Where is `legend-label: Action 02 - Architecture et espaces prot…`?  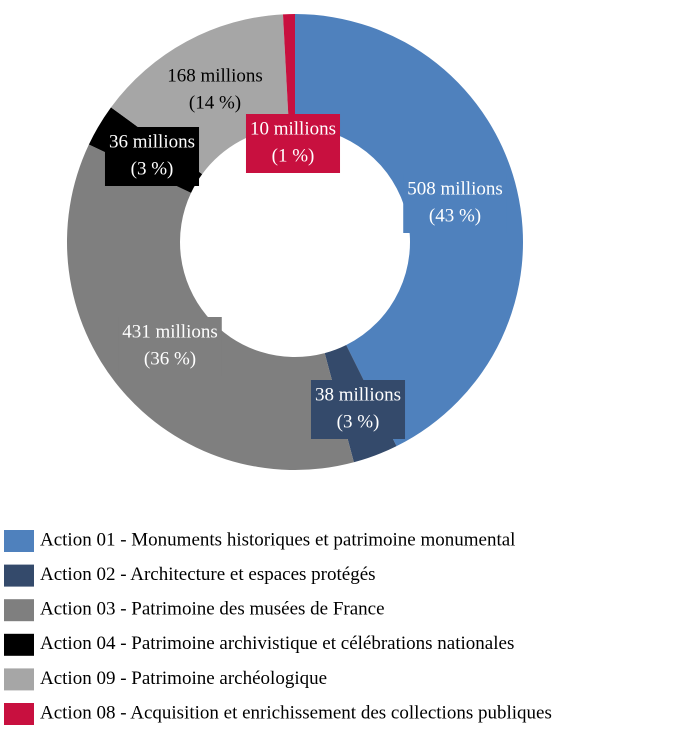 legend-label: Action 02 - Architecture et espaces prot… is located at coordinates (208, 574).